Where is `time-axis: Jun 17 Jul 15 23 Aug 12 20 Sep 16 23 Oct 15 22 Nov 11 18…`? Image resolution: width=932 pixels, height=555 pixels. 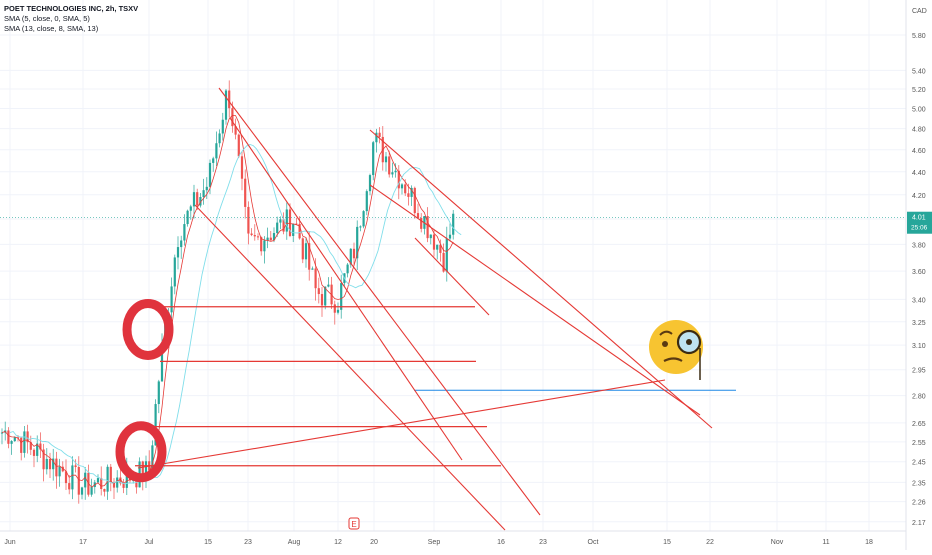 time-axis: Jun 17 Jul 15 23 Aug 12 20 Sep 16 23 Oct 15 22 Nov 11 18… is located at coordinates (453, 531).